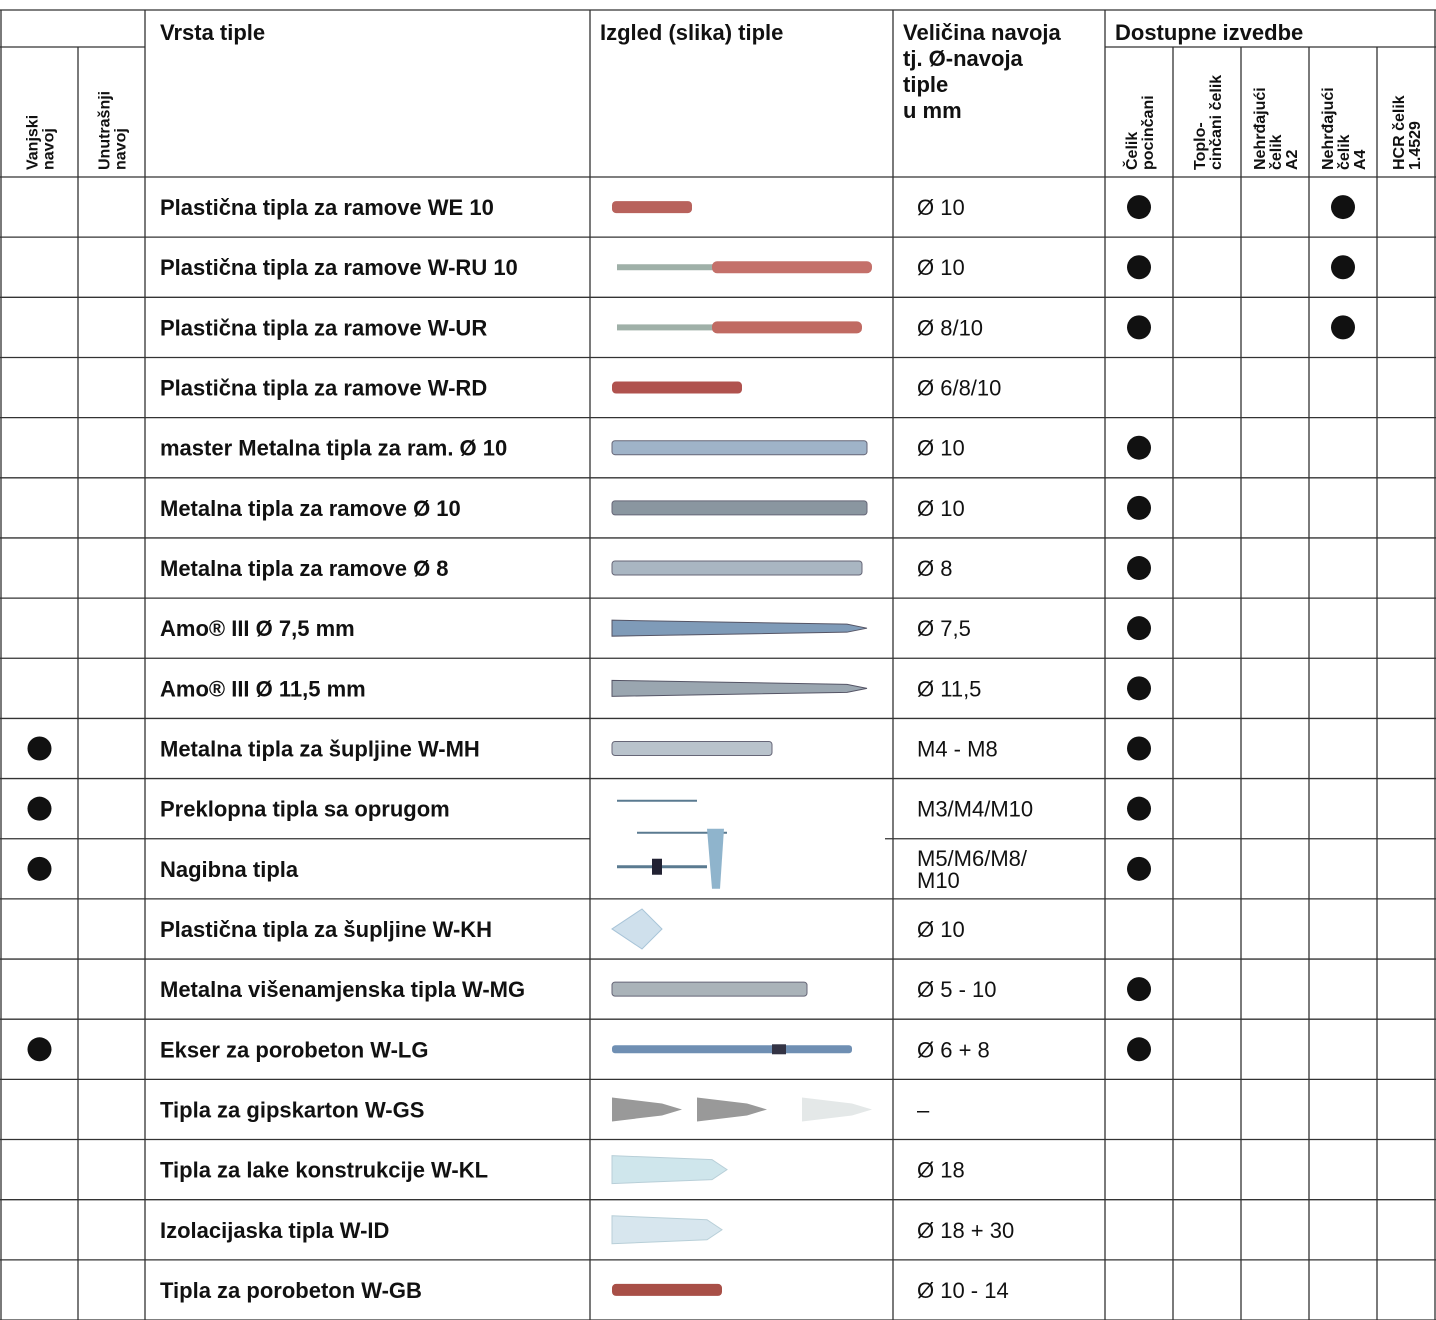  I want to click on header-variant: 1.4529, so click(1415, 145).